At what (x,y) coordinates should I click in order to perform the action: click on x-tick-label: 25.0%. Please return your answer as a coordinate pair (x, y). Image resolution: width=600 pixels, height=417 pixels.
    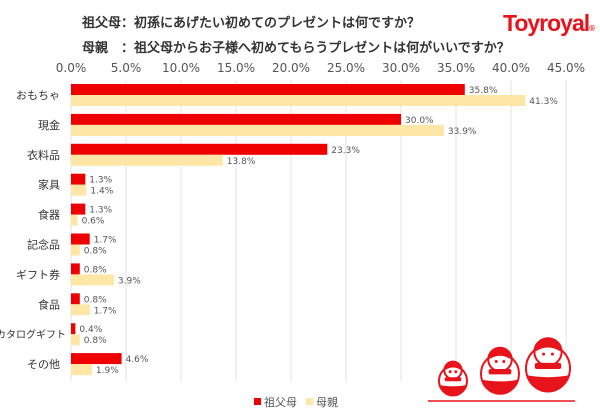
    Looking at the image, I should click on (346, 68).